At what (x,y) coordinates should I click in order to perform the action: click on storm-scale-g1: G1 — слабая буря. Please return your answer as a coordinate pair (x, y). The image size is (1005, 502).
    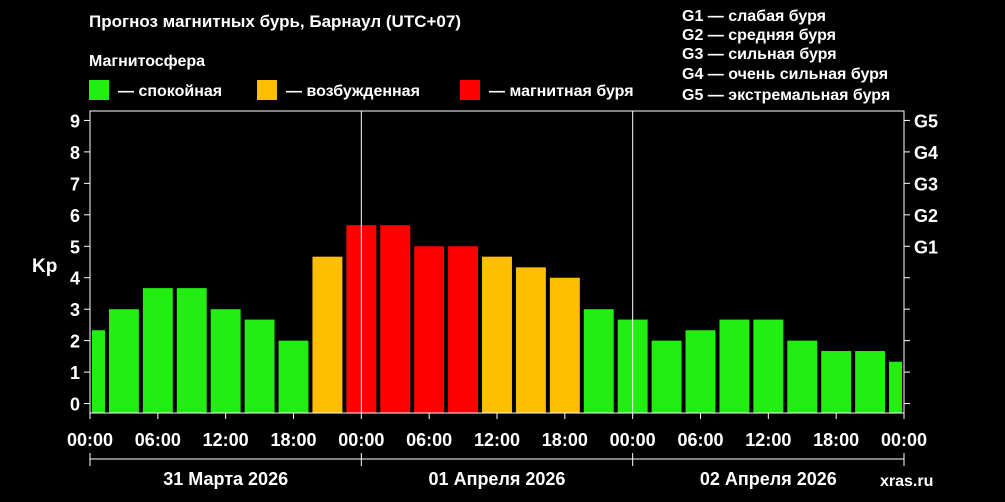
    Looking at the image, I should click on (754, 16).